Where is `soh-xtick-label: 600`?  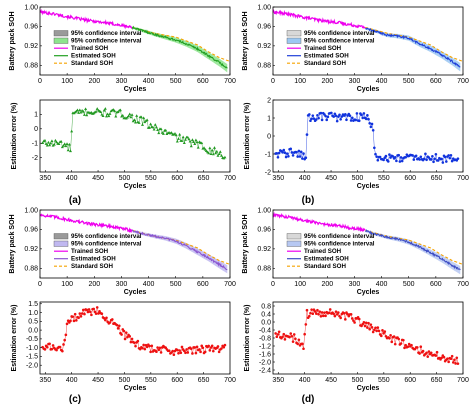
soh-xtick-label: 600 is located at coordinates (203, 81).